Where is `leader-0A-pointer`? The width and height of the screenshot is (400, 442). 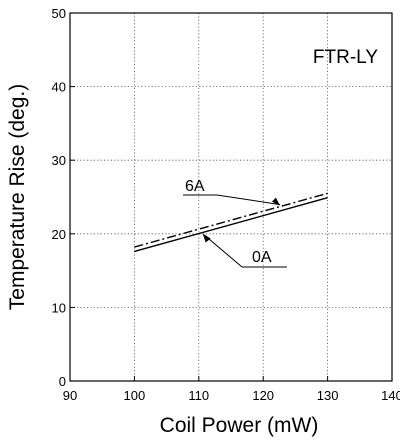 leader-0A-pointer is located at coordinates (223, 251).